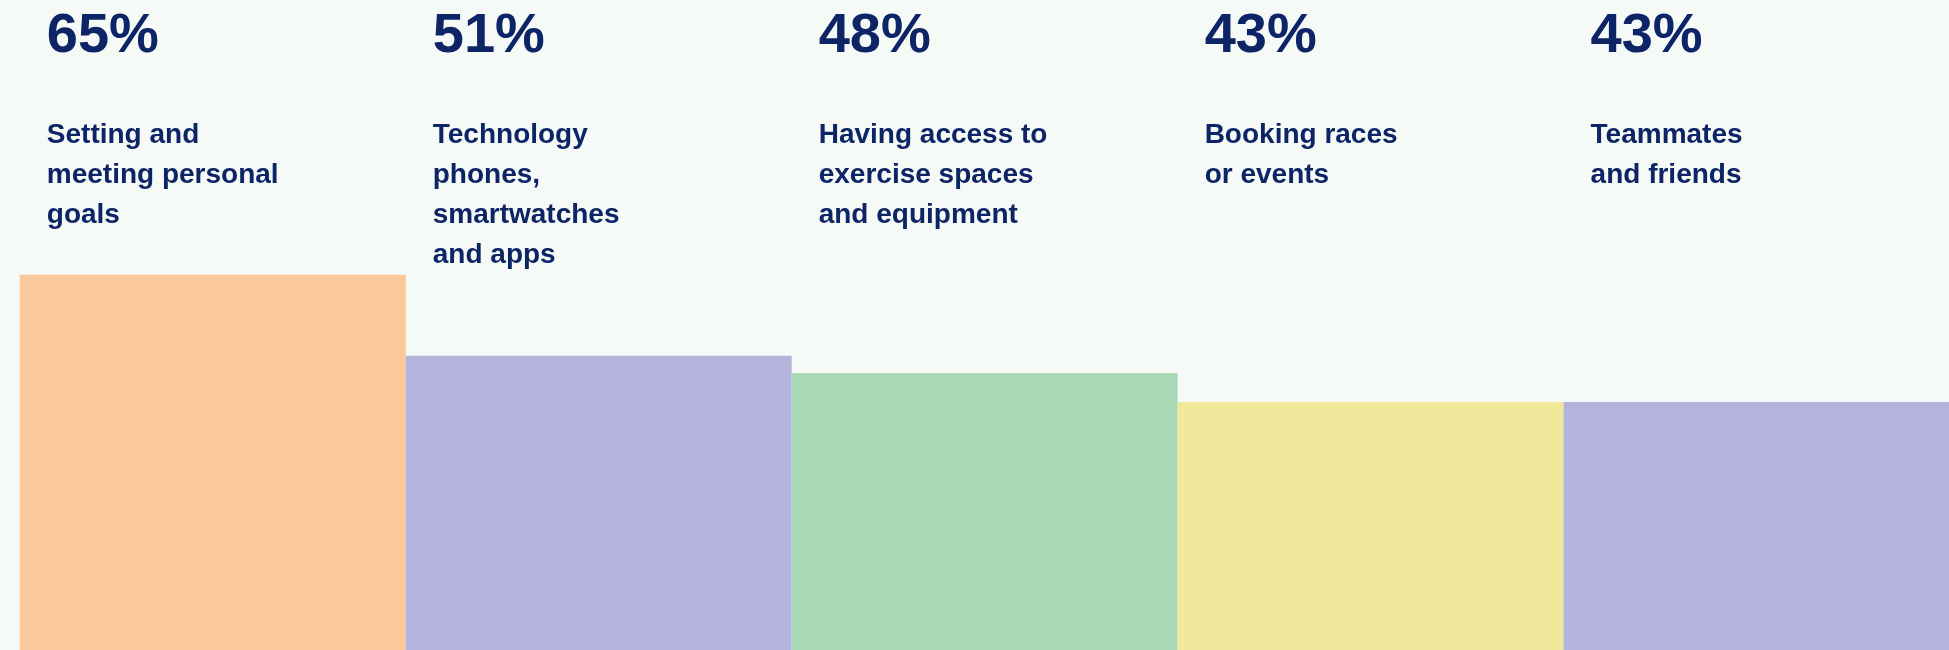  Describe the element at coordinates (102, 32) in the screenshot. I see `data-label: 65%` at that location.